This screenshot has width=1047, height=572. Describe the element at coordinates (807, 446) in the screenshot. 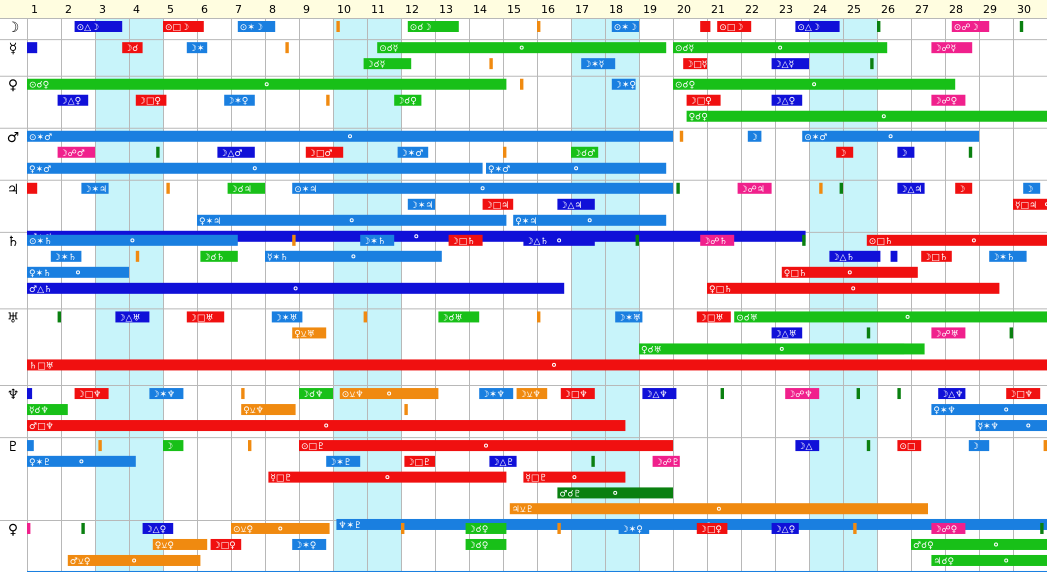

I see `aspect-bar: ☽△` at that location.